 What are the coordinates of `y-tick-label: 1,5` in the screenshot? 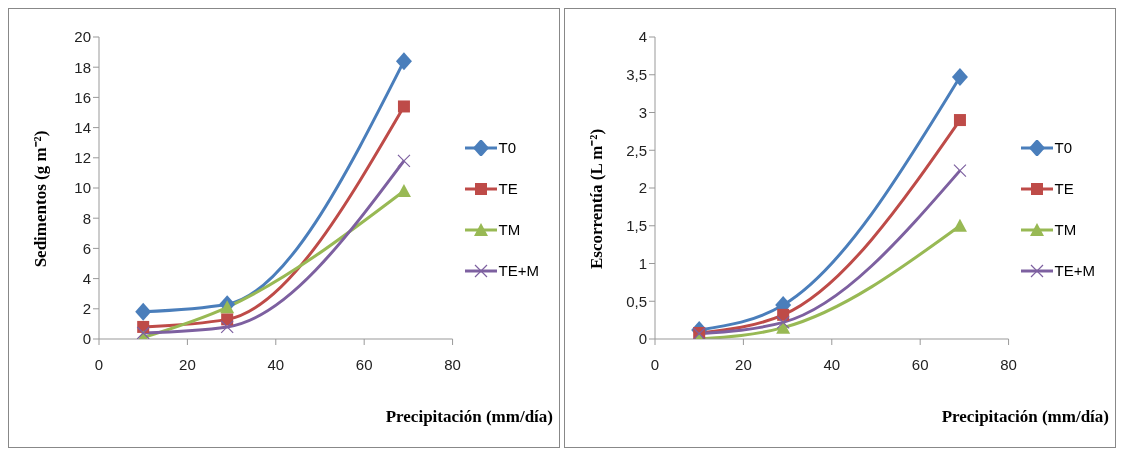 It's located at (636, 226).